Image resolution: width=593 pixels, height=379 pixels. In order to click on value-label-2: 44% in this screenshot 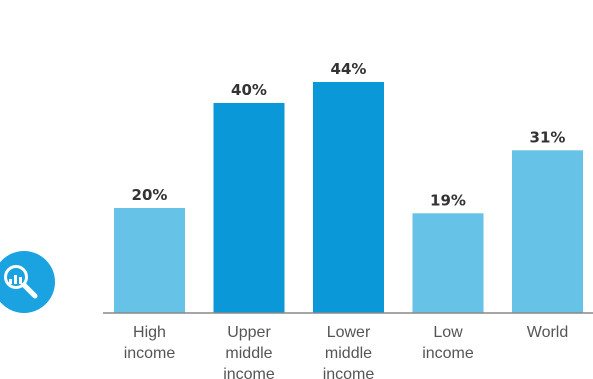, I will do `click(349, 69)`.